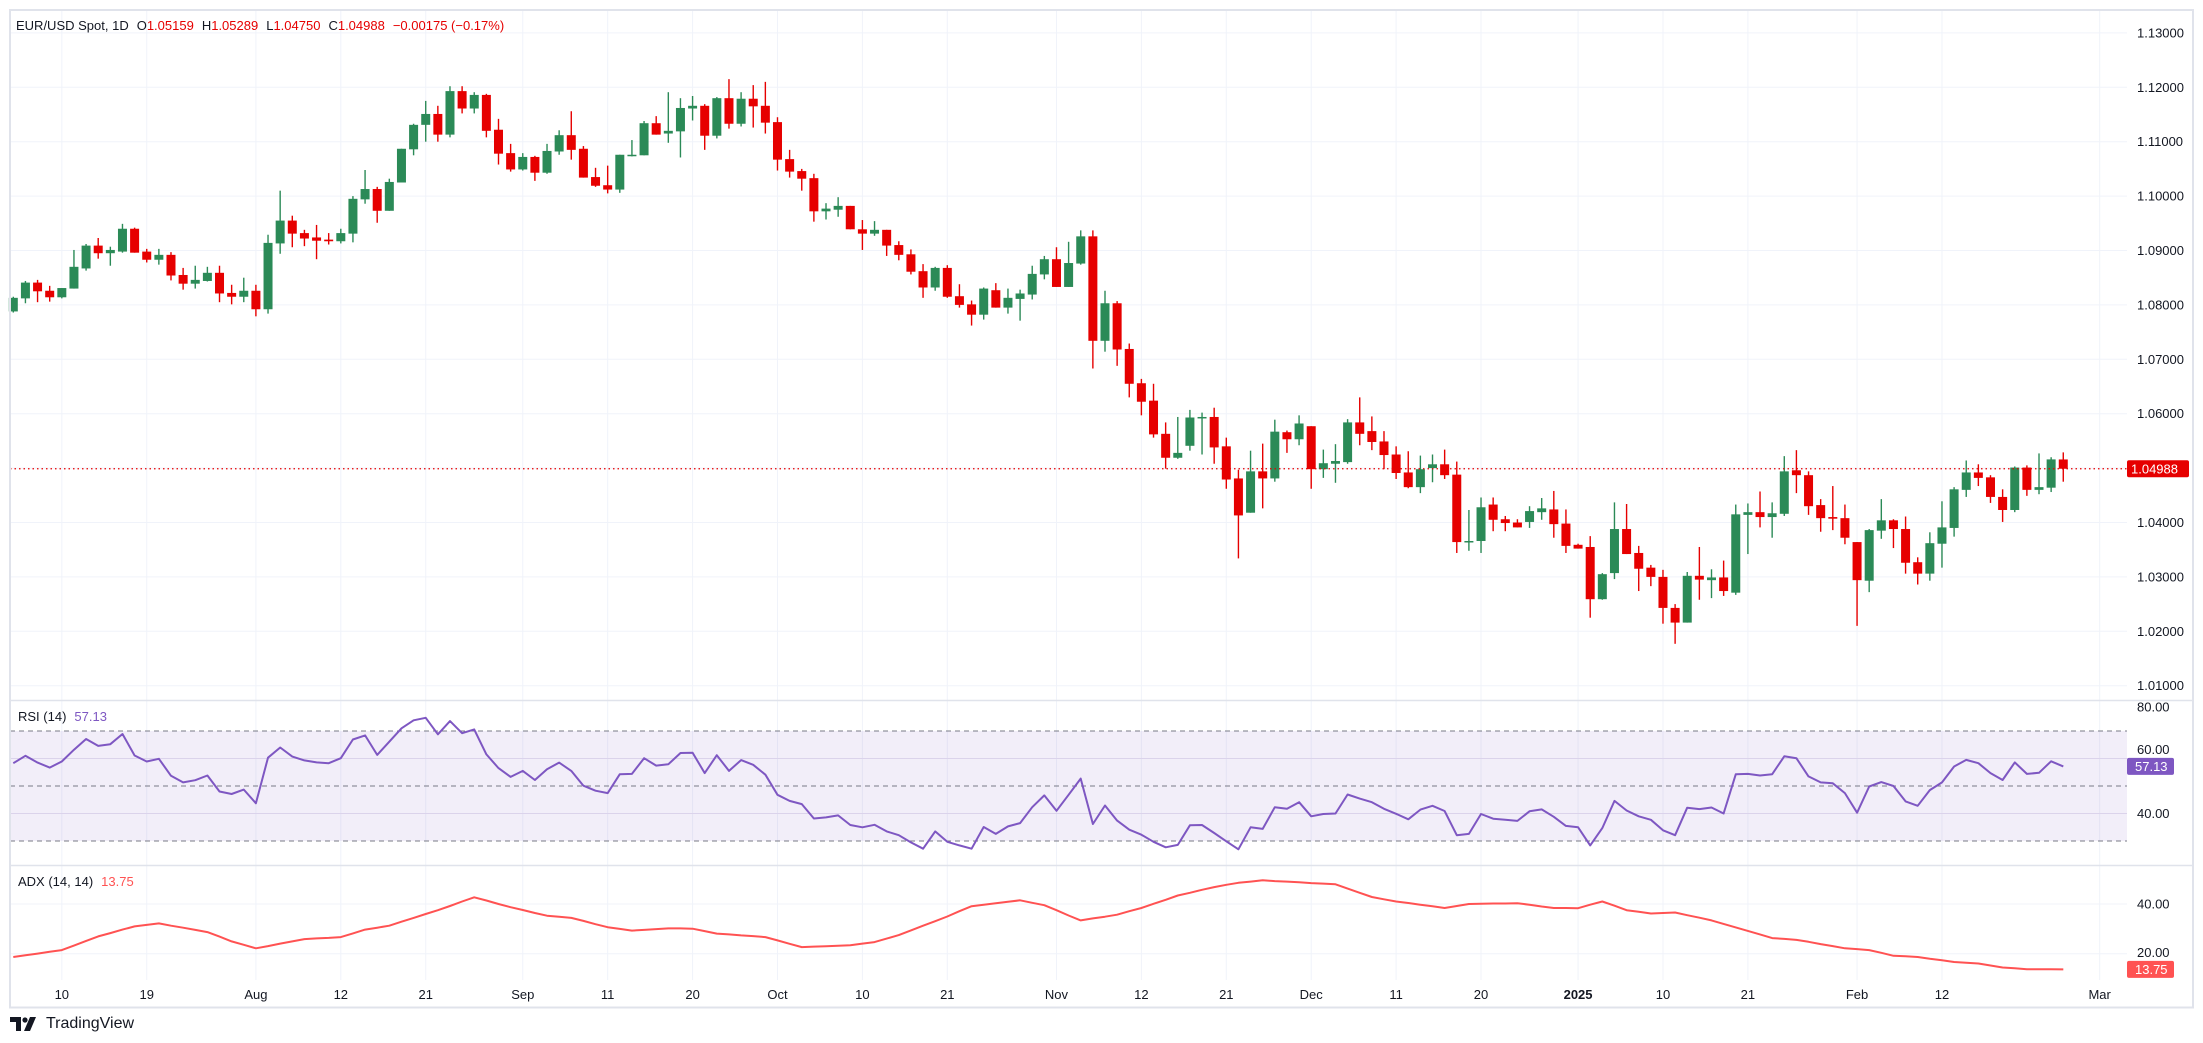 This screenshot has height=1043, width=2203. I want to click on x-tick-label: Nov, so click(1057, 994).